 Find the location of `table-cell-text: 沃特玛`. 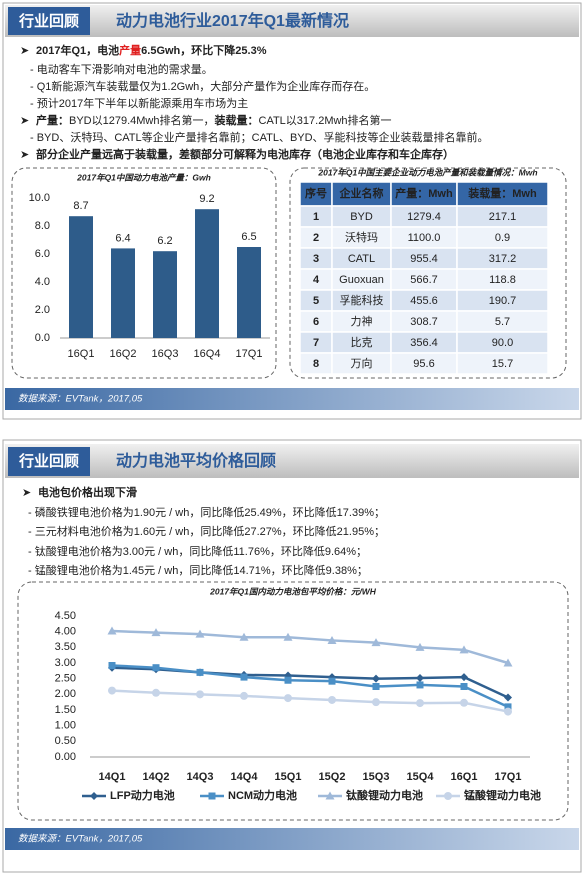

table-cell-text: 沃特玛 is located at coordinates (361, 237).